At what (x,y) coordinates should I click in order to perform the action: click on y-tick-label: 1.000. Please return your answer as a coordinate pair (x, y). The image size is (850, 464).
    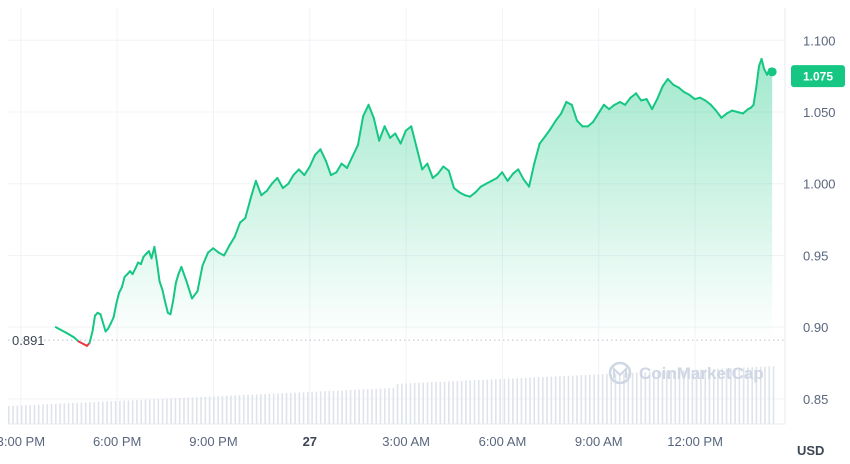
    Looking at the image, I should click on (819, 184).